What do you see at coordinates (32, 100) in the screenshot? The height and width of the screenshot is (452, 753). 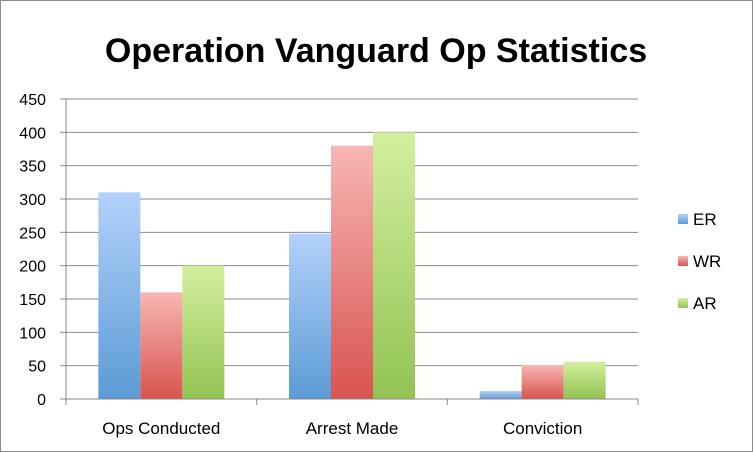 I see `y-tick-label: 450` at bounding box center [32, 100].